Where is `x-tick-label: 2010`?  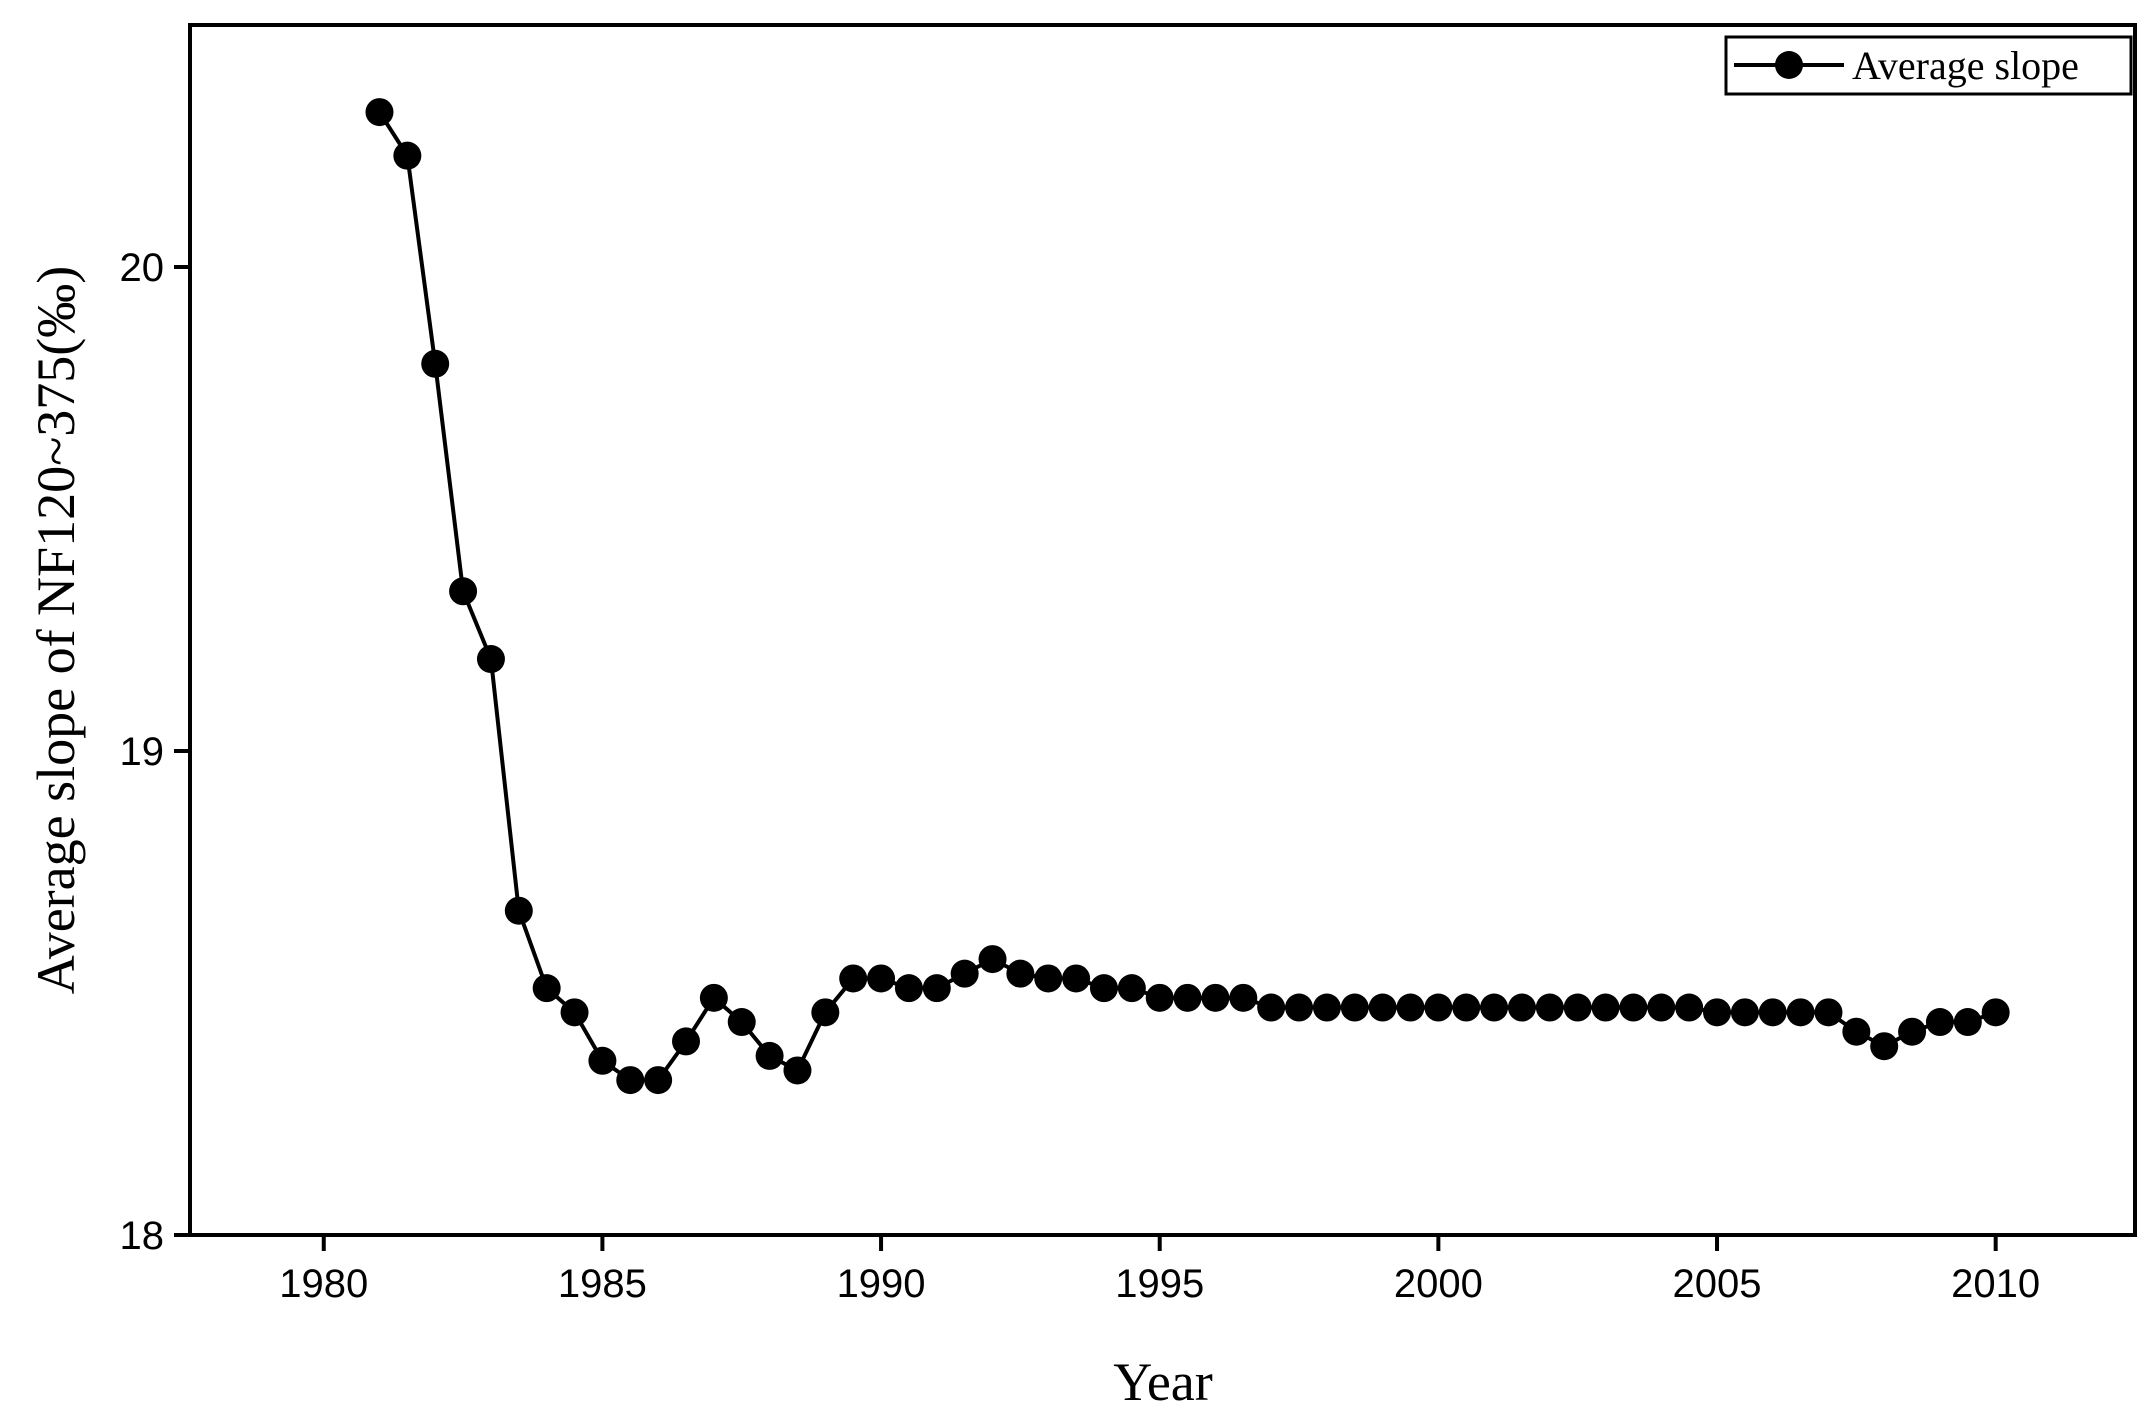
x-tick-label: 2010 is located at coordinates (1995, 1284).